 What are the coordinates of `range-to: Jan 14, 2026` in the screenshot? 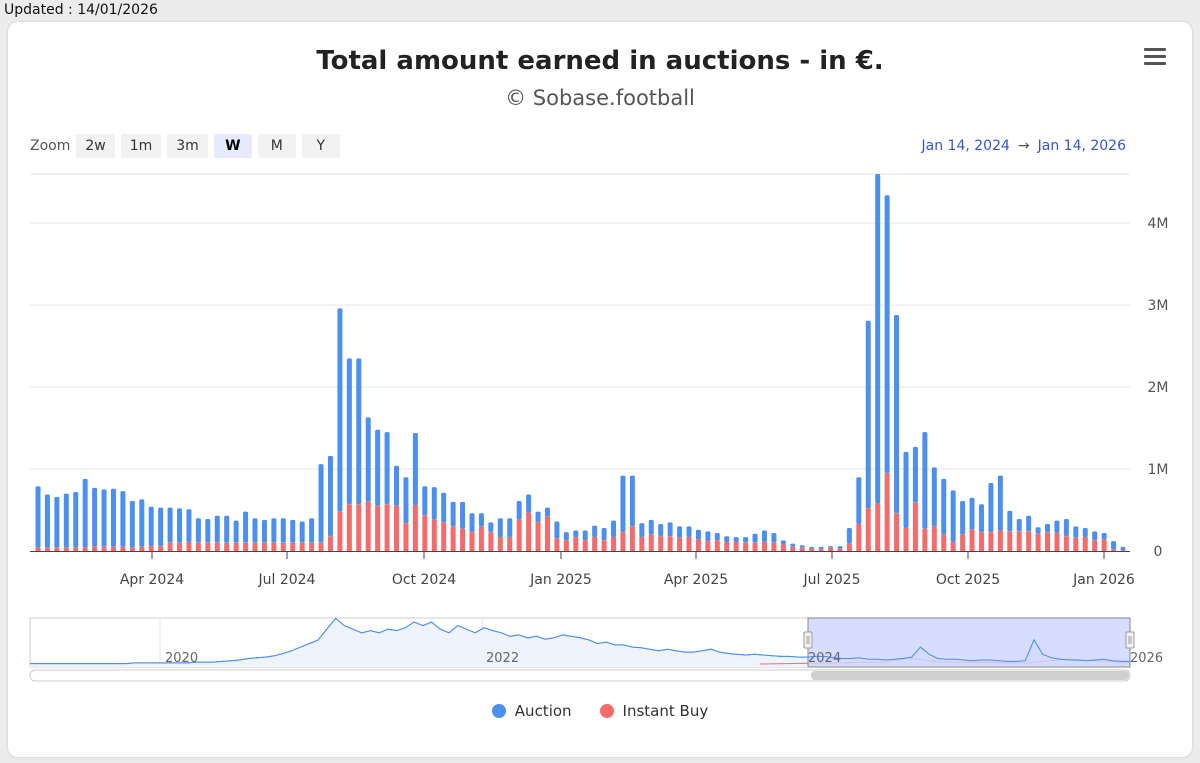 It's located at (1081, 146).